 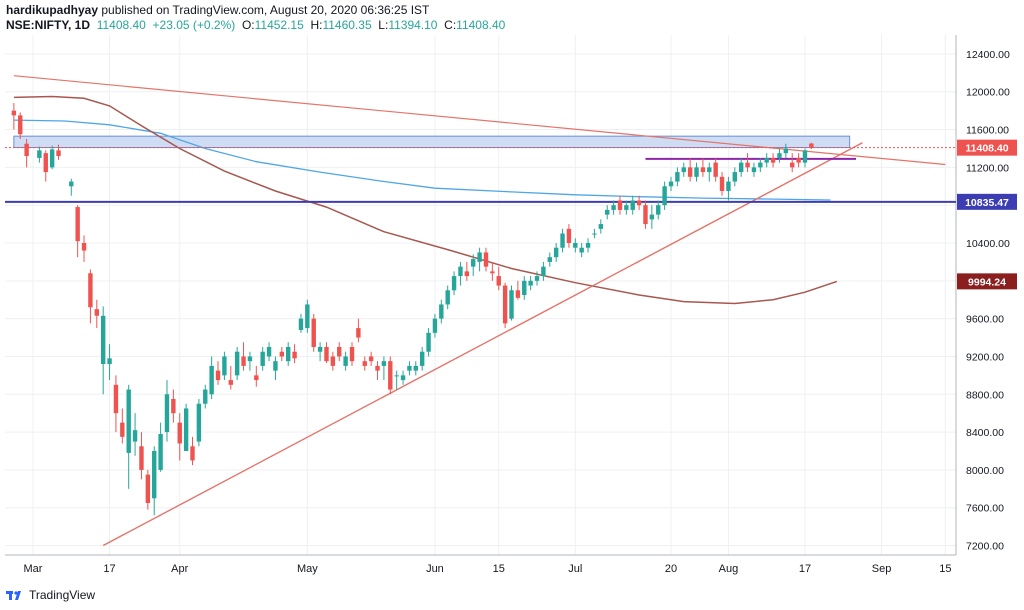 I want to click on y-tick-label: 11200.00, so click(x=987, y=168).